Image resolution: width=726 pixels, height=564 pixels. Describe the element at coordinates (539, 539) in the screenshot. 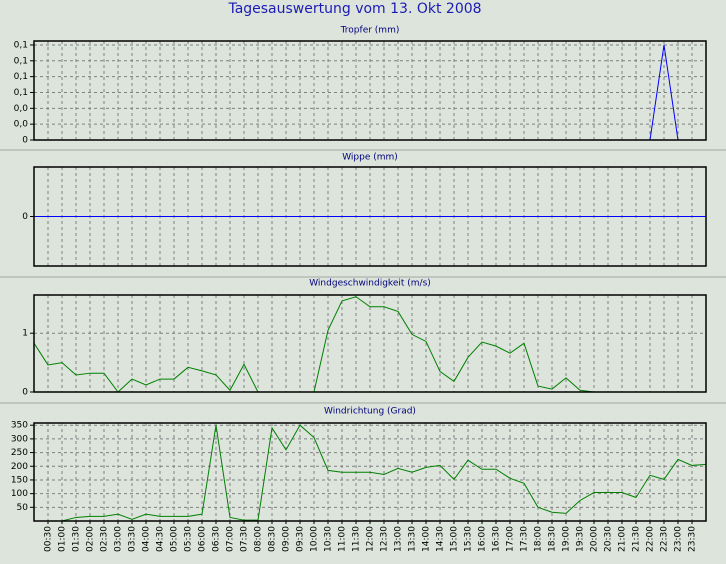

I see `x-tick-label: 18:00` at that location.